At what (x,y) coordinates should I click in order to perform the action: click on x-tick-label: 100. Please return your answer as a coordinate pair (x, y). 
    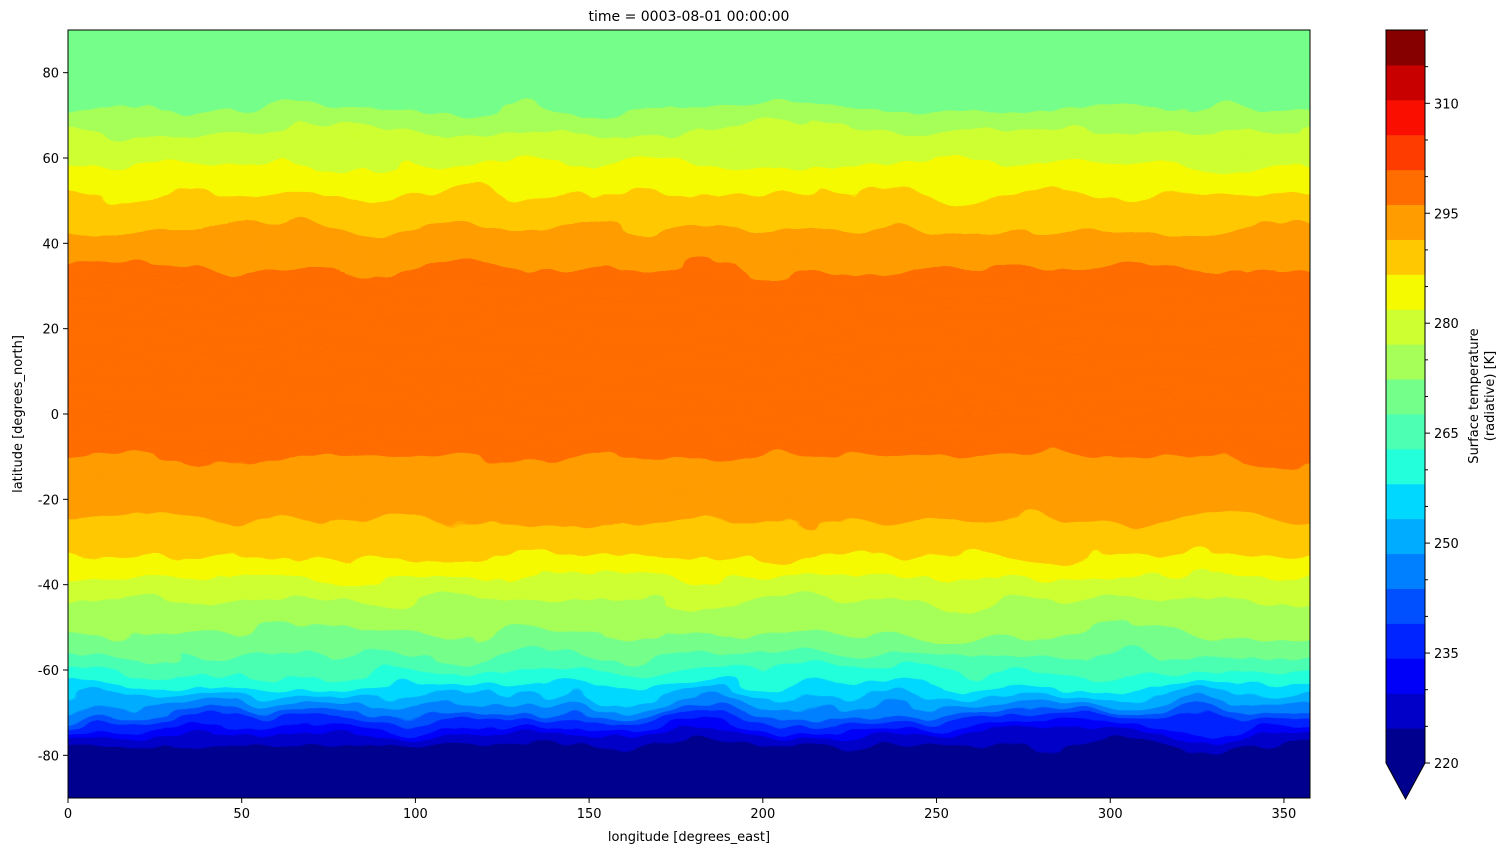
    Looking at the image, I should click on (415, 814).